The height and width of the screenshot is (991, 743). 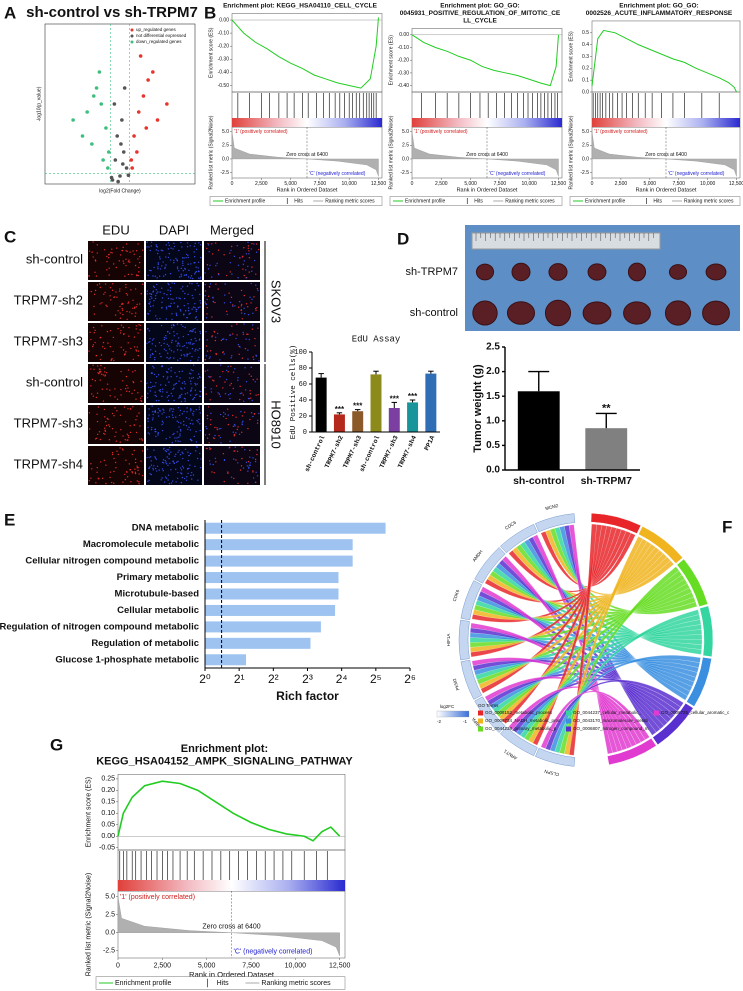 What do you see at coordinates (666, 190) in the screenshot?
I see `x-axis-label: Rank in Ordered Dataset` at bounding box center [666, 190].